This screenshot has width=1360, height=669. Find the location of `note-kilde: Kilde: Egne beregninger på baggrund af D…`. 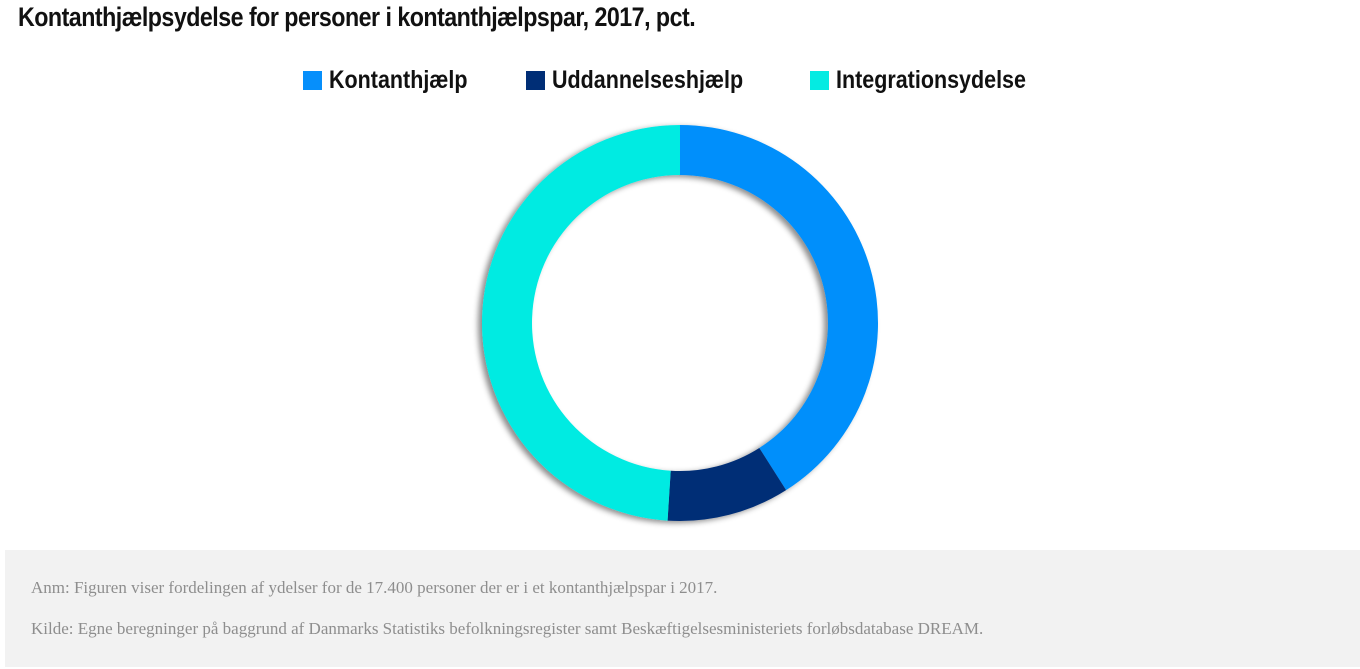

note-kilde: Kilde: Egne beregninger på baggrund af D… is located at coordinates (507, 628).